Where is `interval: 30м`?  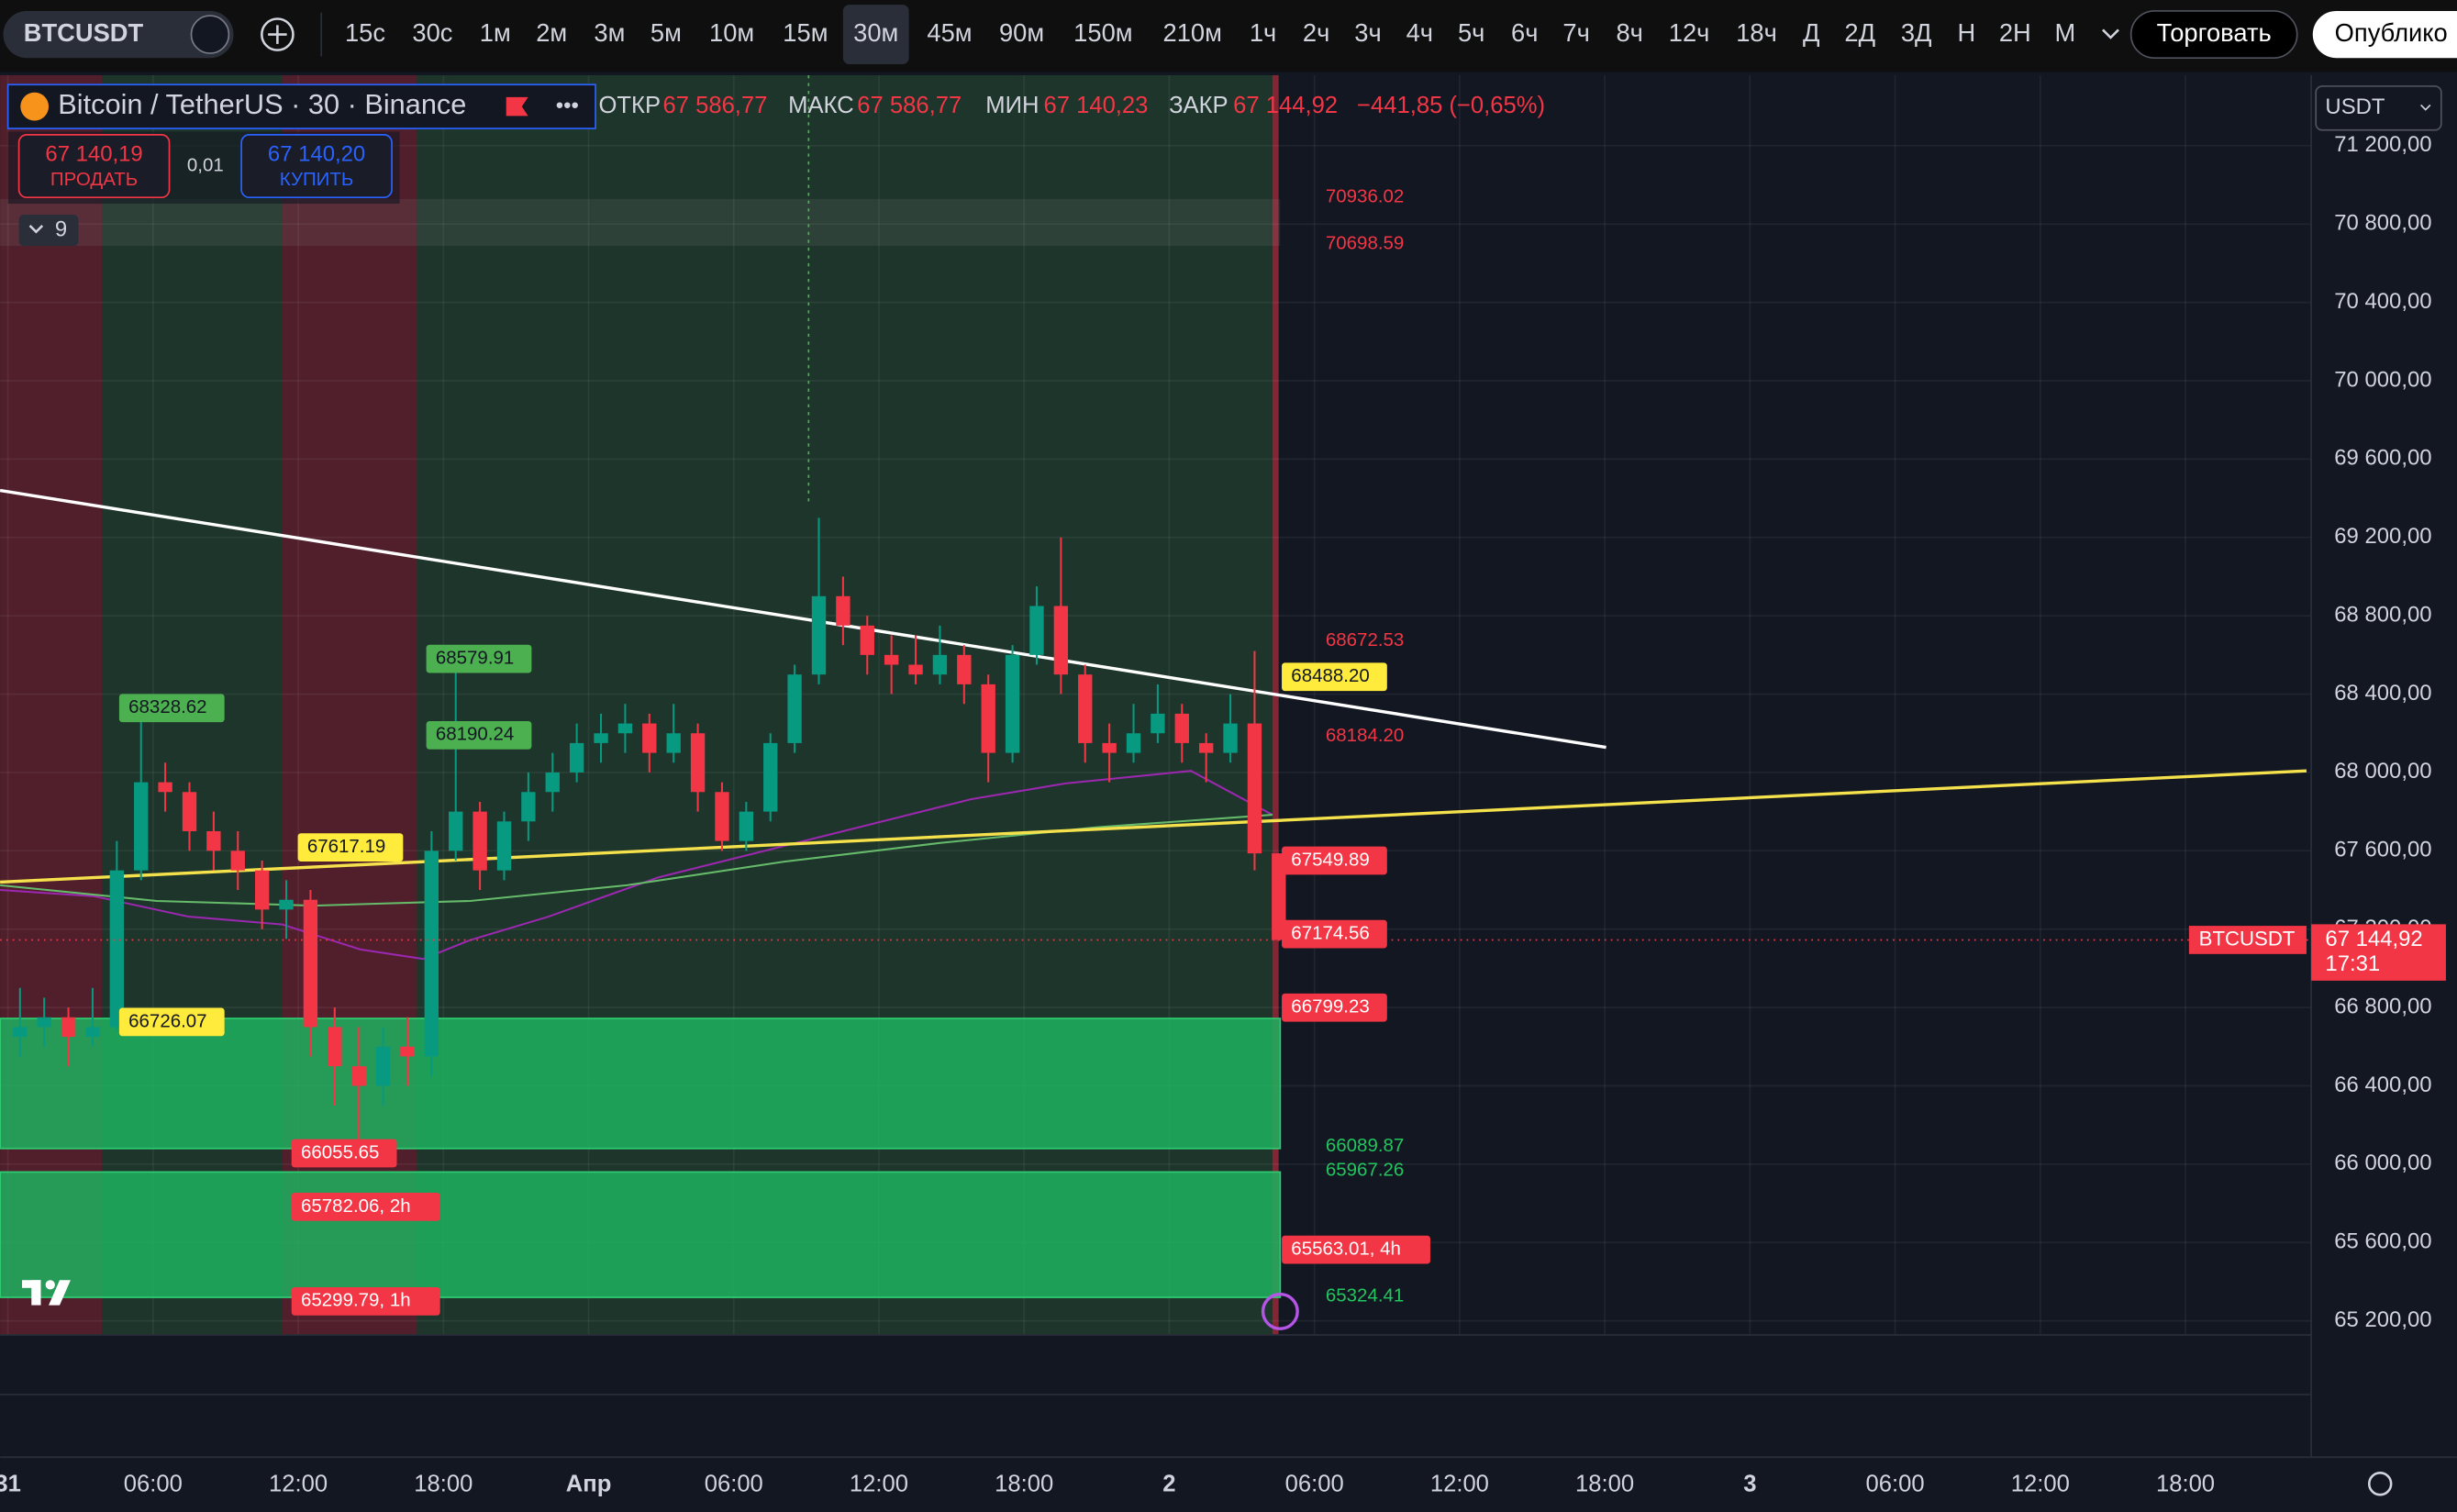
interval: 30м is located at coordinates (875, 32).